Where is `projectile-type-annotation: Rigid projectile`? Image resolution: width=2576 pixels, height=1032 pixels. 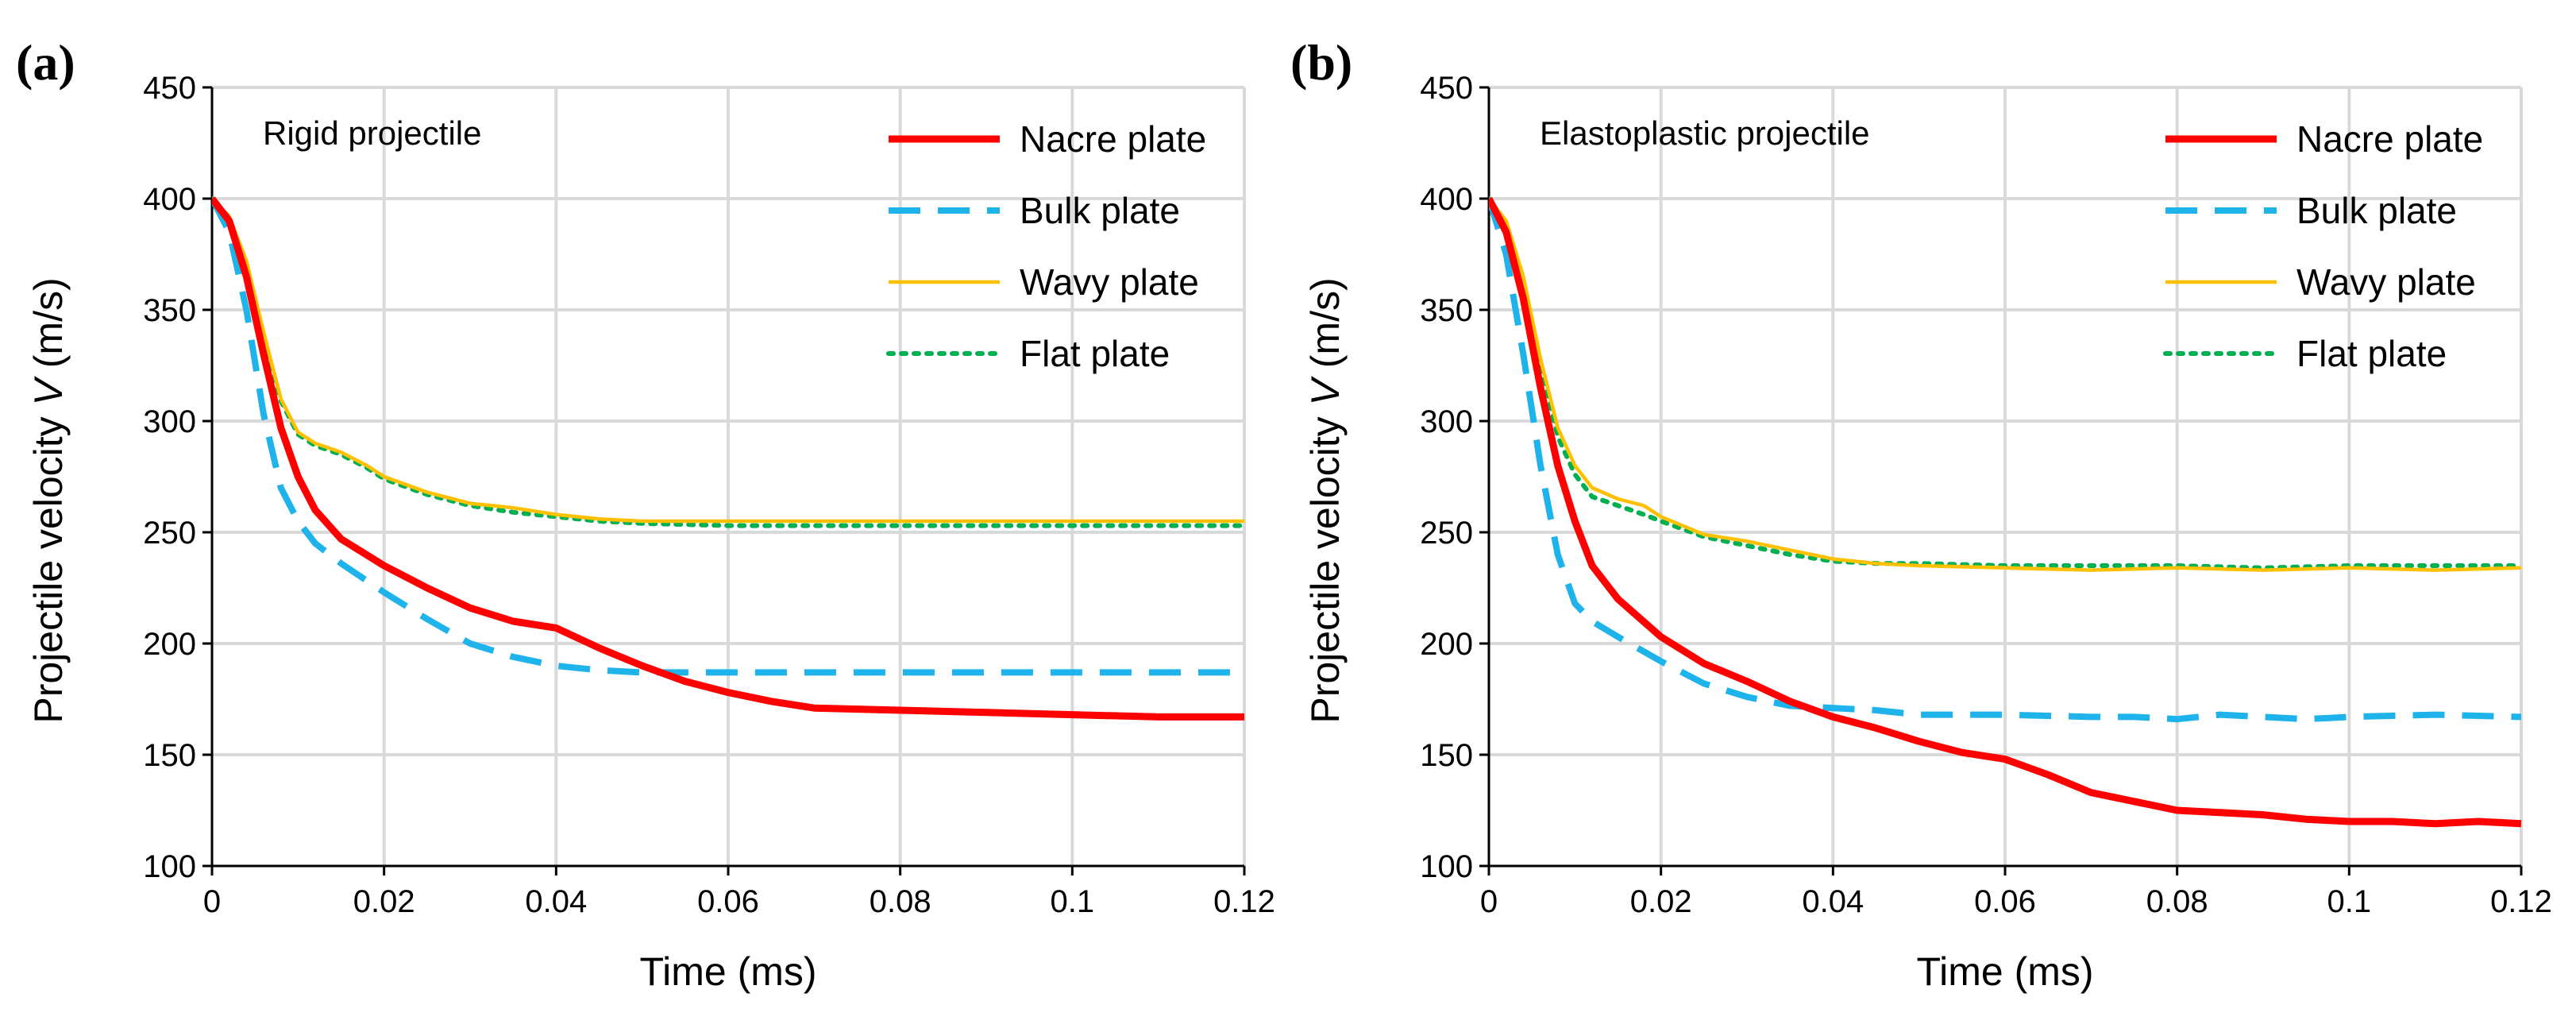
projectile-type-annotation: Rigid projectile is located at coordinates (372, 133).